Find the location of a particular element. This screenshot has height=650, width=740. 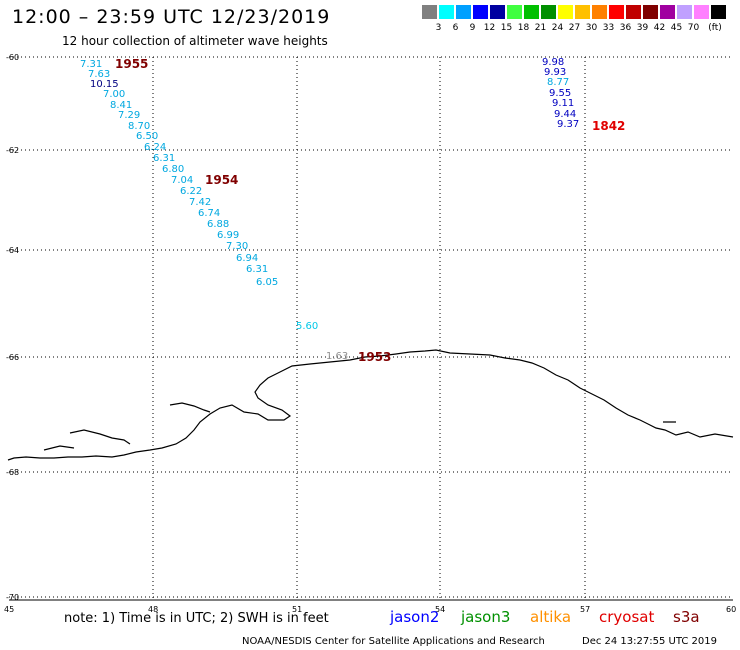

legend-label: 21 is located at coordinates (540, 28).